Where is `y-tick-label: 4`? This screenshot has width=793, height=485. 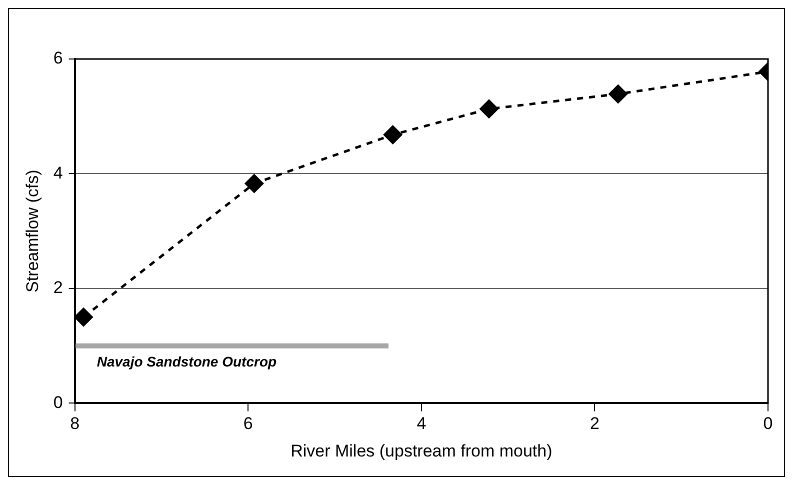 y-tick-label: 4 is located at coordinates (58, 172).